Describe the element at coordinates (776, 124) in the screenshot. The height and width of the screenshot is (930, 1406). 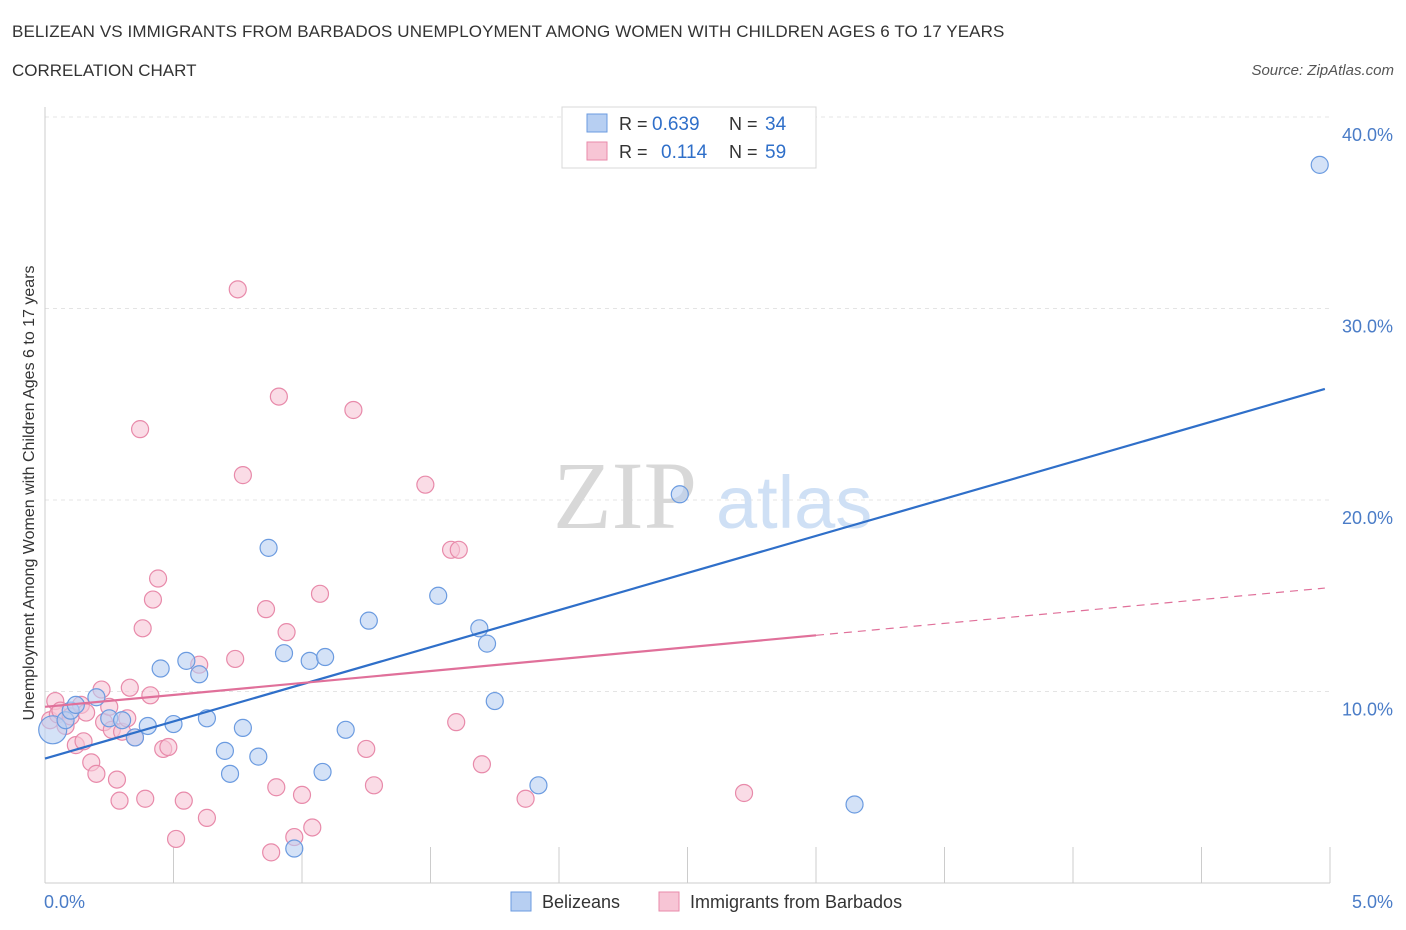
I see `legend-n-value-0: 34` at that location.